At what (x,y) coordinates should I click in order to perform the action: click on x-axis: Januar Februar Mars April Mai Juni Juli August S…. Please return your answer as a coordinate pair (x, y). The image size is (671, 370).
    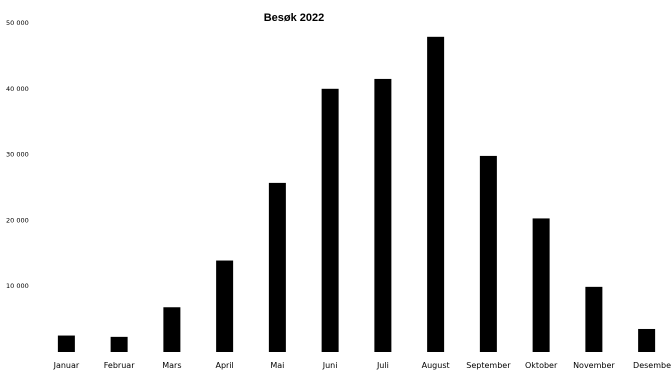
    Looking at the image, I should click on (362, 365).